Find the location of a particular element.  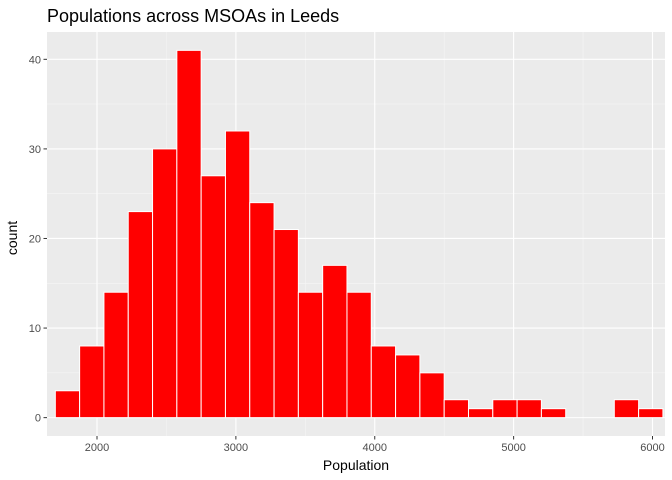

y-tick-label: 0 is located at coordinates (38, 419).